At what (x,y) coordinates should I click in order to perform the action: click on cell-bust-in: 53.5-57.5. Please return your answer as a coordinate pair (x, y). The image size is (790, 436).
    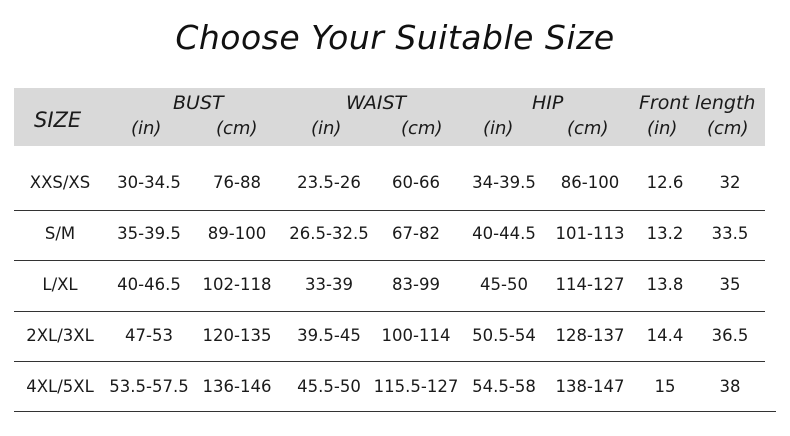
    Looking at the image, I should click on (149, 386).